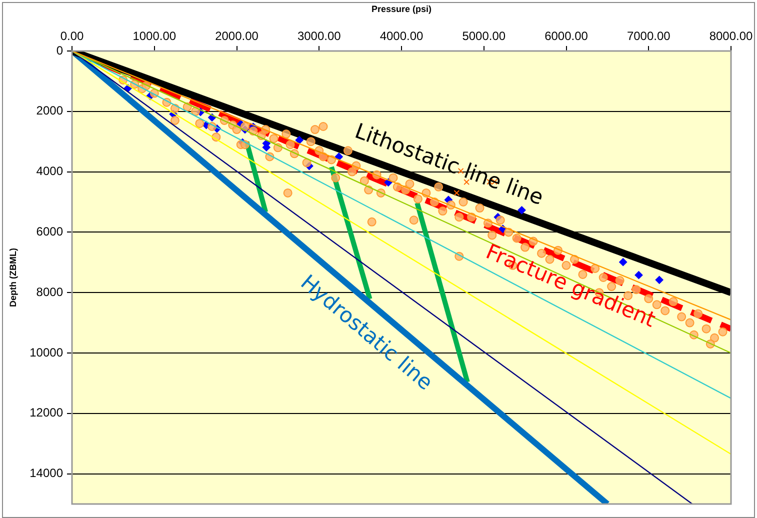 This screenshot has width=757, height=518. Describe the element at coordinates (484, 36) in the screenshot. I see `x-tick-label: 5000.00` at that location.